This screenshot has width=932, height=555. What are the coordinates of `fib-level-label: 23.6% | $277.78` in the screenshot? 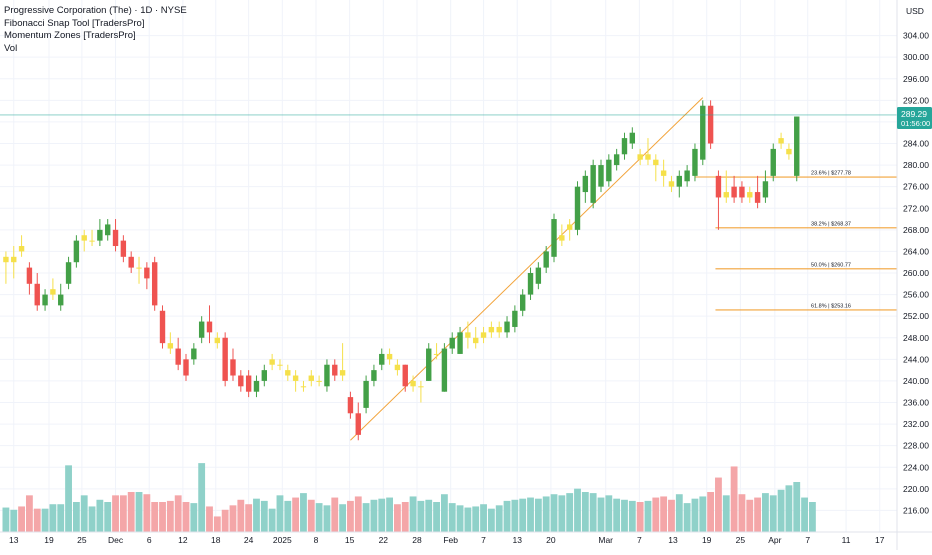 It's located at (831, 174).